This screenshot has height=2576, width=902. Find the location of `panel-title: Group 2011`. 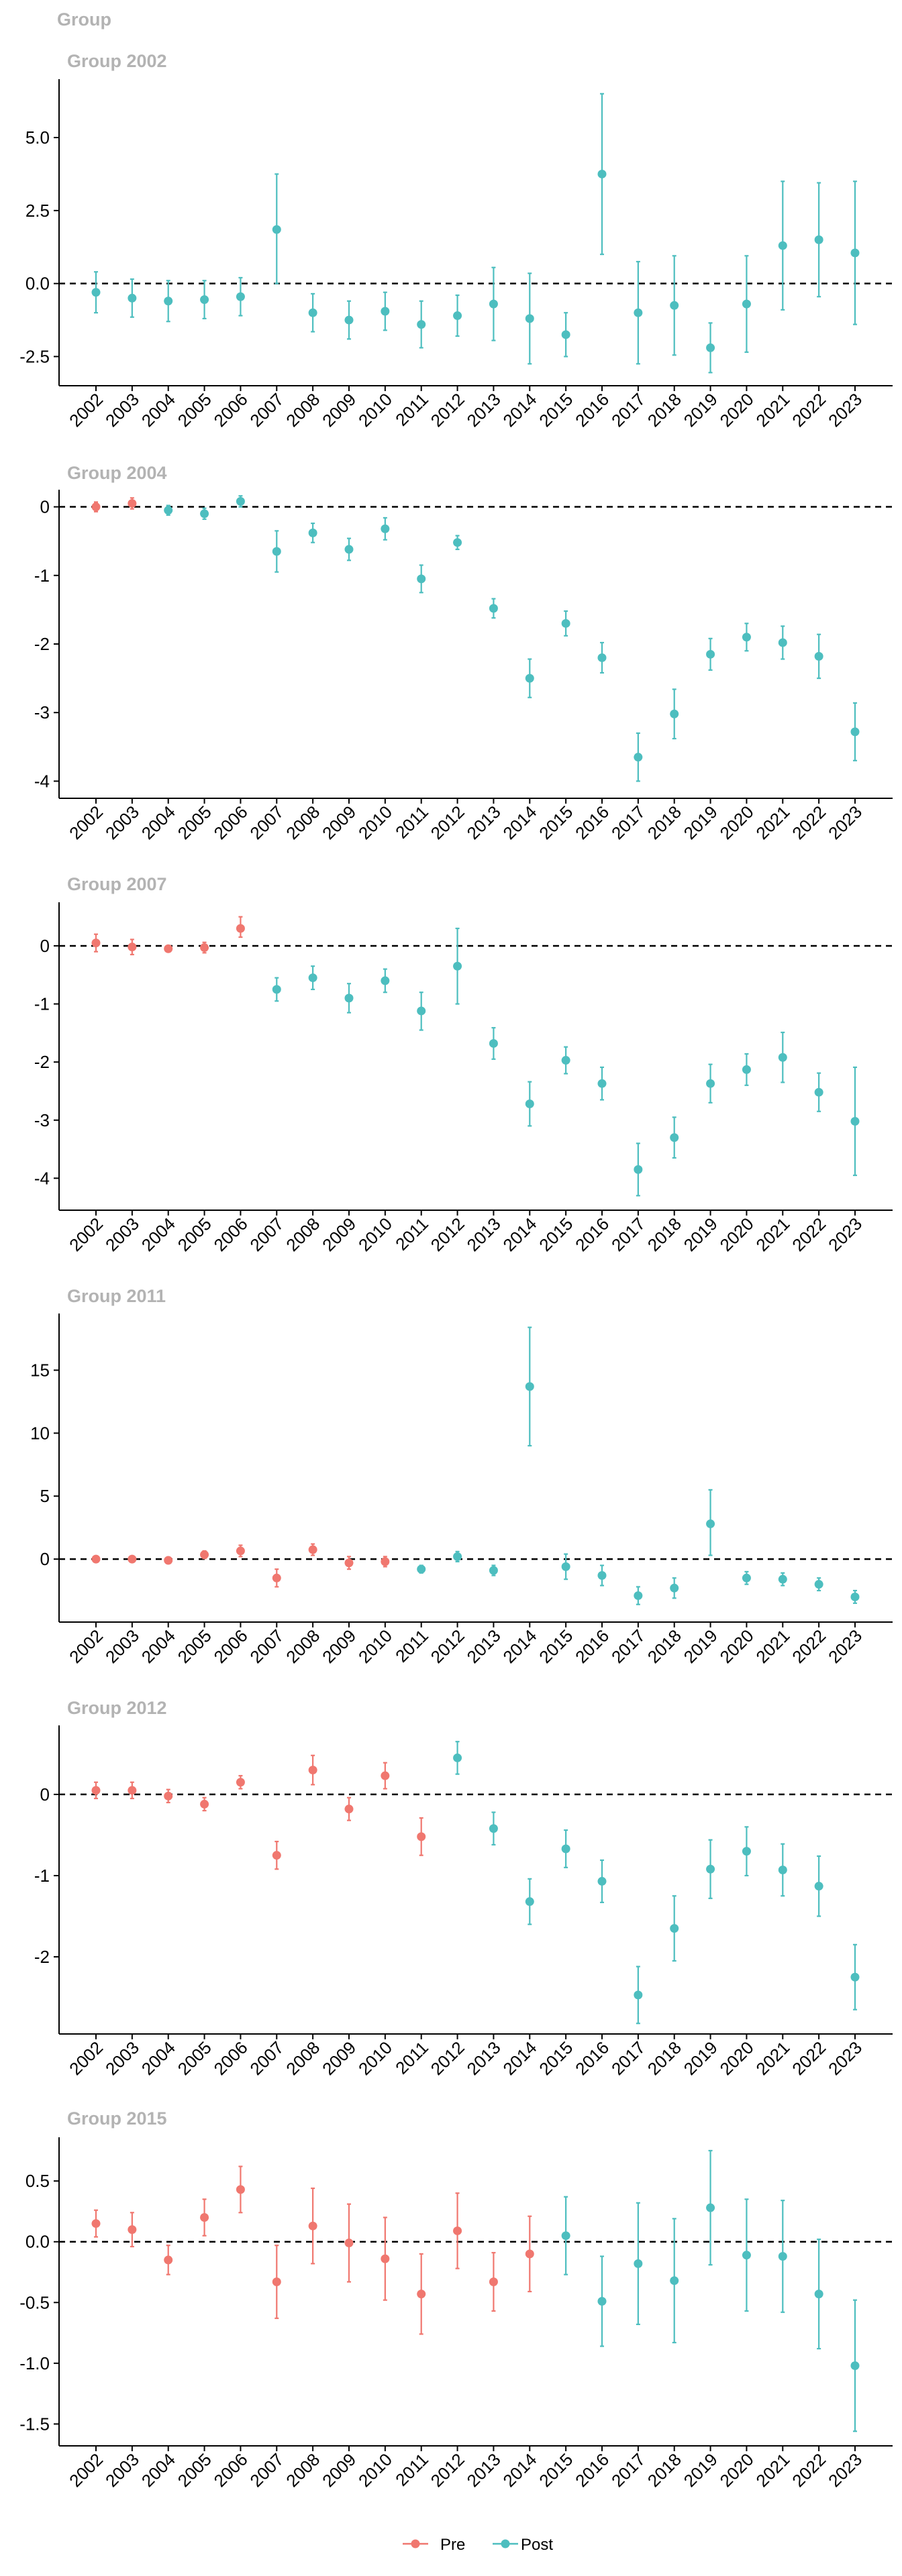

panel-title: Group 2011 is located at coordinates (116, 1296).